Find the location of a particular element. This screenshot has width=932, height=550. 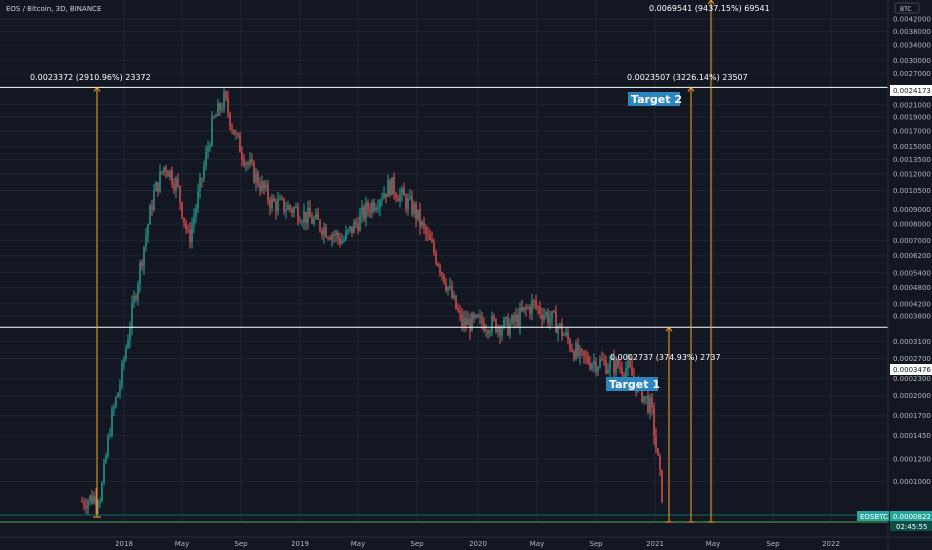

y-tick-label: 0.0002700 is located at coordinates (912, 359).